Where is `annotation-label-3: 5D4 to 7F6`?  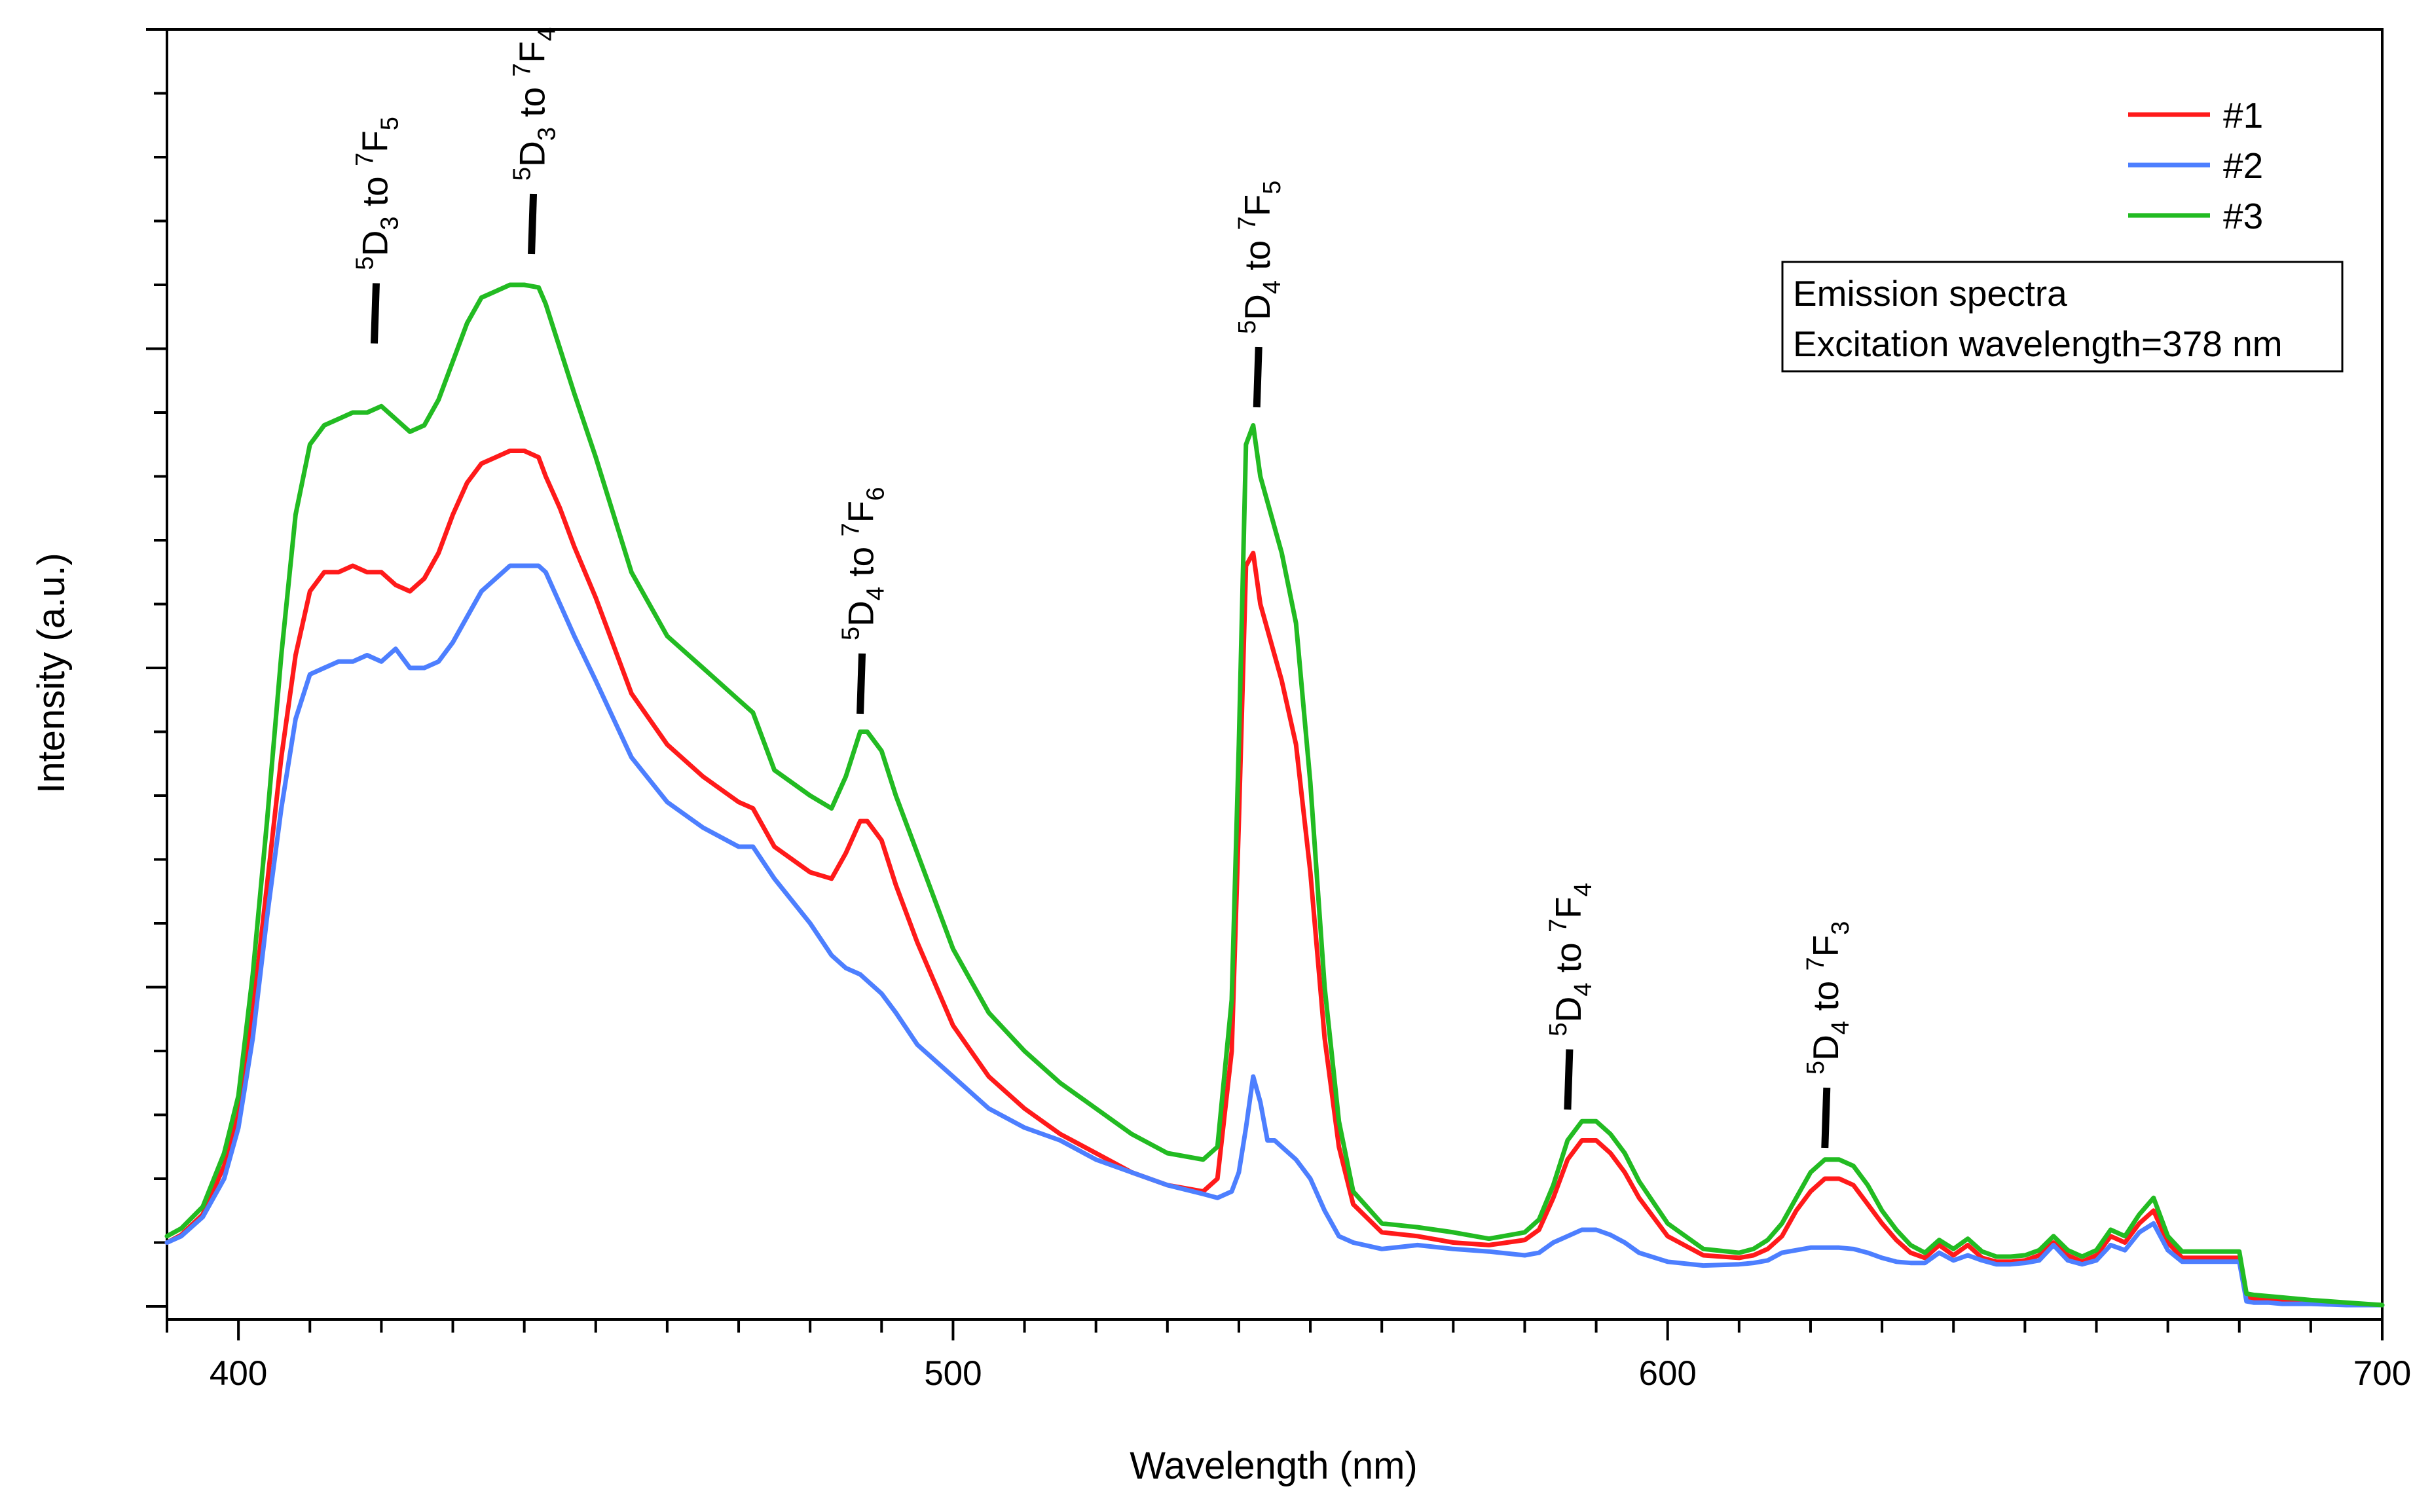 annotation-label-3: 5D4 to 7F6 is located at coordinates (864, 563).